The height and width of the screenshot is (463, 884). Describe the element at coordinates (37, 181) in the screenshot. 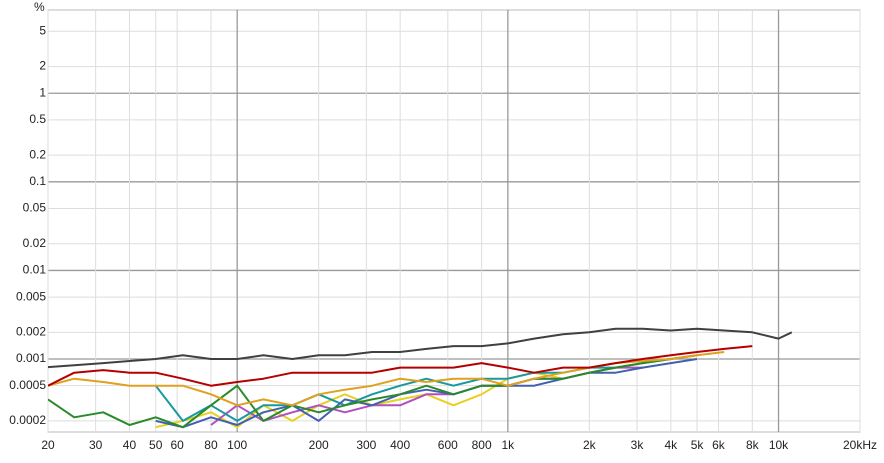

I see `y-tick-label: 0.1` at that location.